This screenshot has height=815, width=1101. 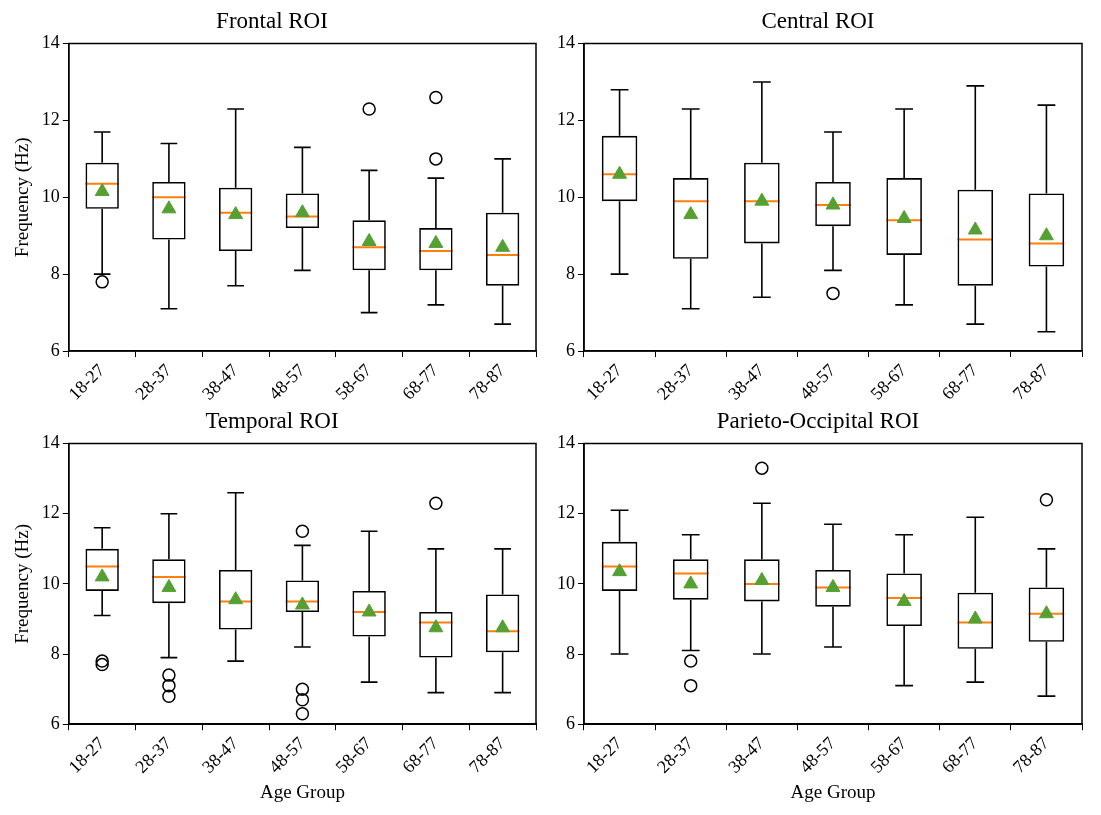 I want to click on chart-title: Central ROI, so click(x=818, y=20).